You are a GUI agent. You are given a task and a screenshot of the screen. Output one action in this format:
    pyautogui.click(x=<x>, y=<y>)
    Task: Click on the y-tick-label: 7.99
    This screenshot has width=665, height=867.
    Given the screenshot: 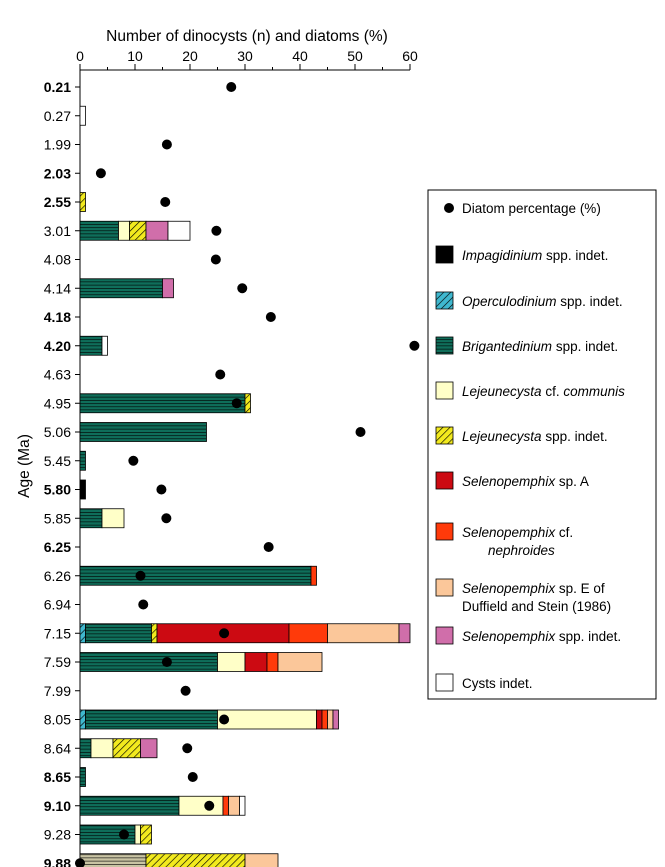 What is the action you would take?
    pyautogui.click(x=57, y=691)
    